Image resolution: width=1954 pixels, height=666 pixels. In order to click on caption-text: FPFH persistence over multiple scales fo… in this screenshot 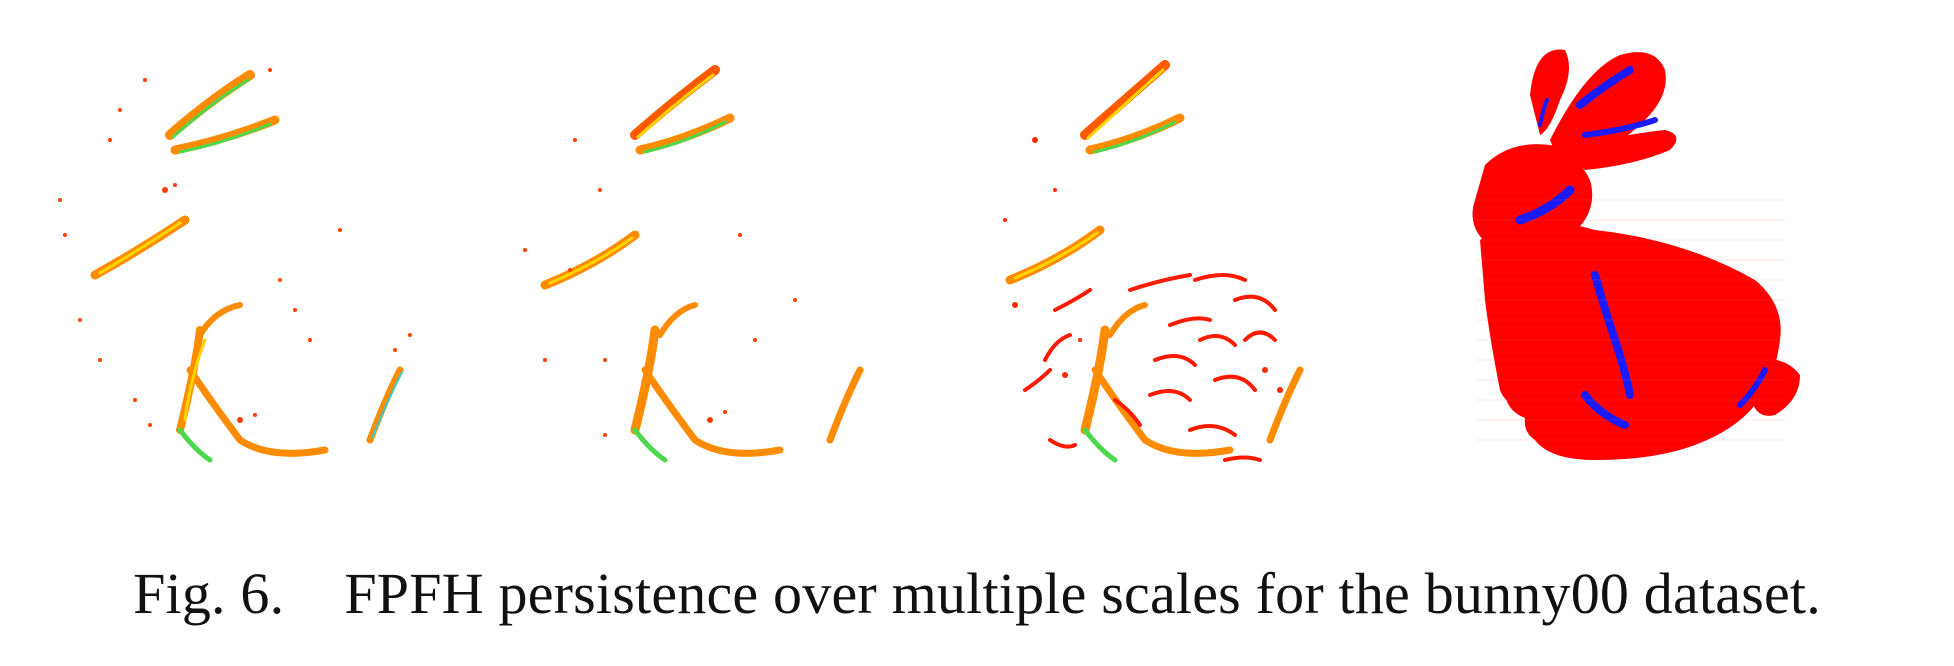, I will do `click(1082, 593)`.